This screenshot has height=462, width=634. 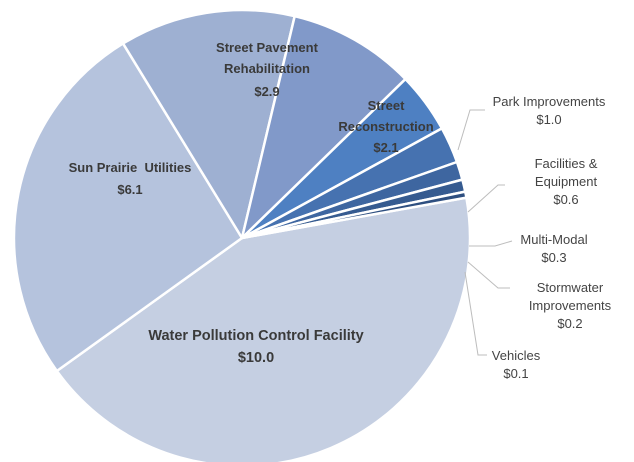 I want to click on leader-line-stormwater, so click(x=488, y=275).